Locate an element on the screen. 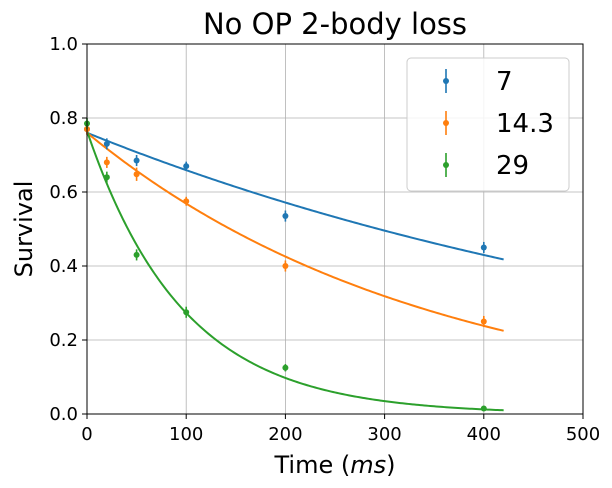 Image resolution: width=612 pixels, height=488 pixels. y-axis-title: Survival is located at coordinates (24, 229).